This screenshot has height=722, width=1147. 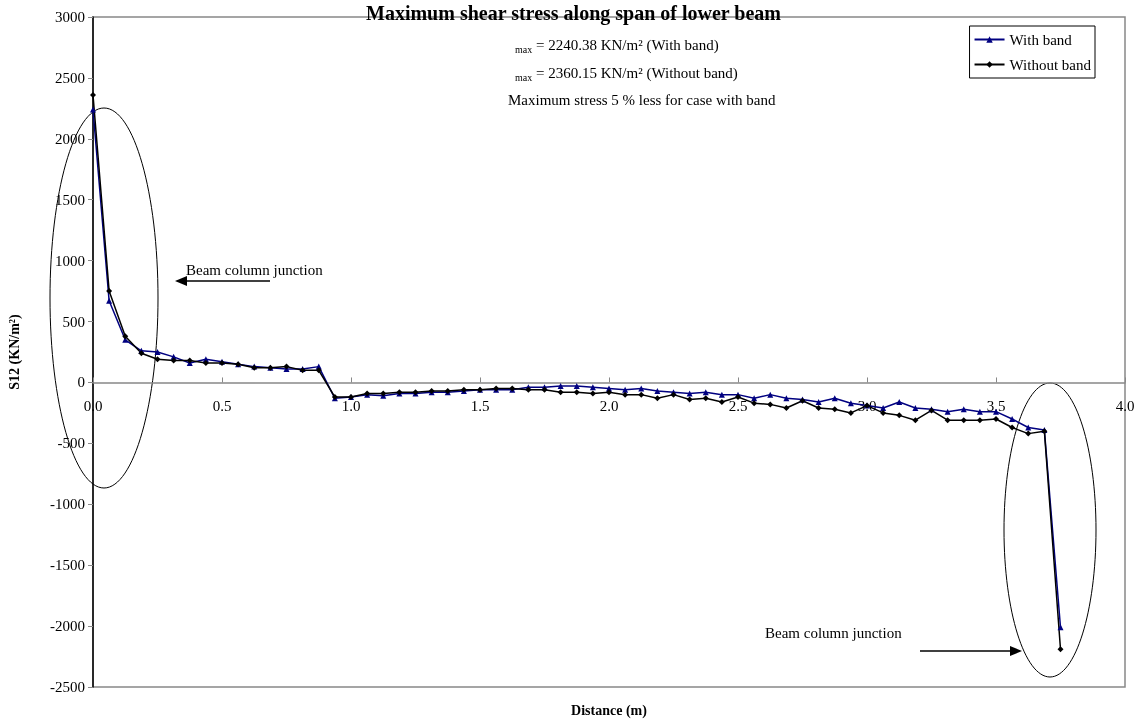 I want to click on y-tick-label: -1000, so click(x=67, y=504).